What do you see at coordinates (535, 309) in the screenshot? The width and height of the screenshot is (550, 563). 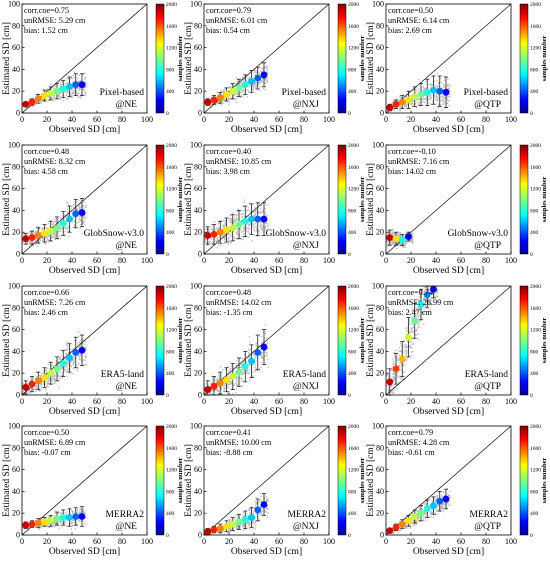 I see `colorbar-tick-label: 1600` at bounding box center [535, 309].